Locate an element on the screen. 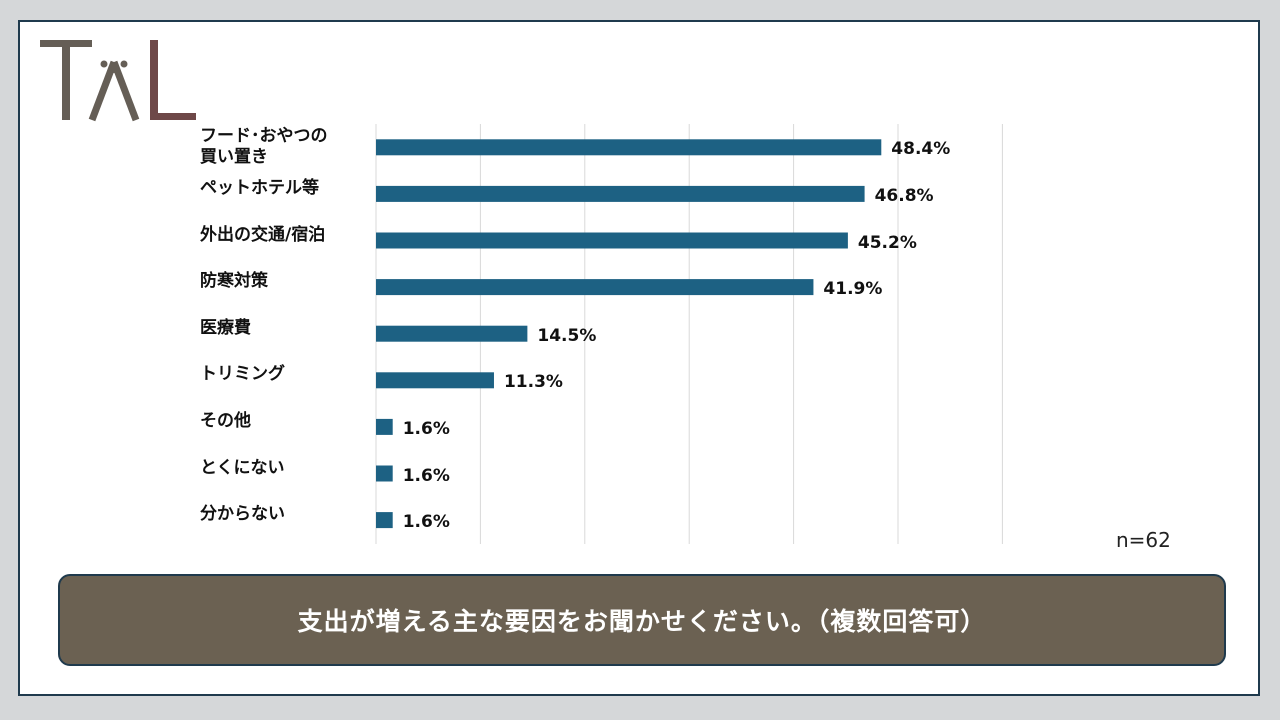 Image resolution: width=1280 pixels, height=720 pixels. category-label: ペットホテル等 is located at coordinates (259, 187).